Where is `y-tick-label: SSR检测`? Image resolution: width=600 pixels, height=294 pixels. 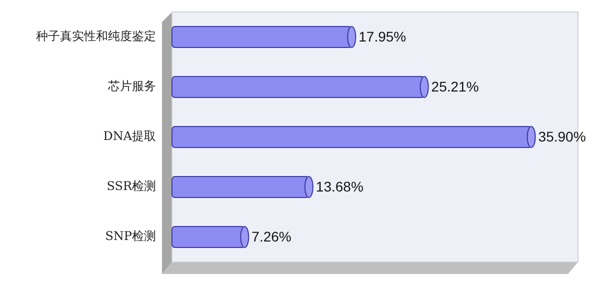
y-tick-label: SSR检测 is located at coordinates (131, 186).